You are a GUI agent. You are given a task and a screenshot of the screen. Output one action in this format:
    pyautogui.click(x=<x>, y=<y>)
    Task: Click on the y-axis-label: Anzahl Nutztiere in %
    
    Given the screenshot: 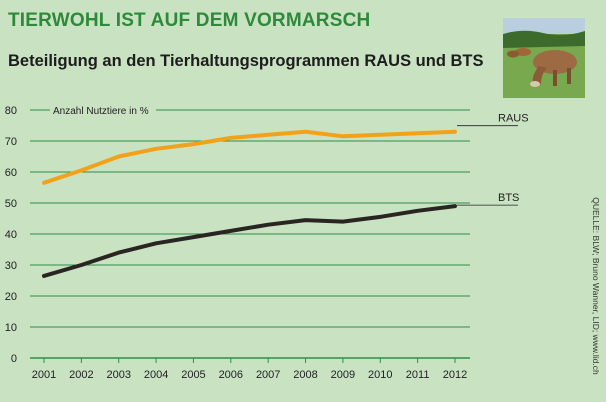 What is the action you would take?
    pyautogui.click(x=101, y=111)
    